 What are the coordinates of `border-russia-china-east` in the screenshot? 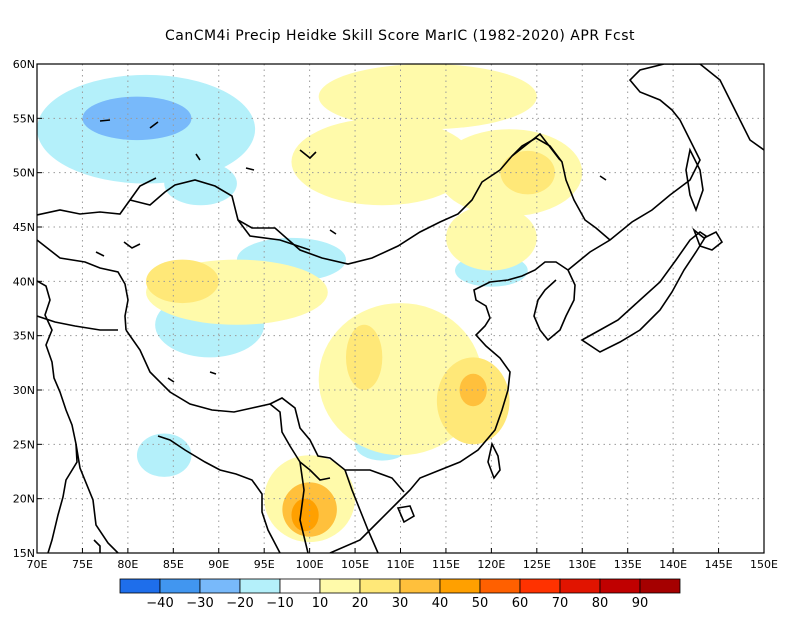 It's located at (536, 146).